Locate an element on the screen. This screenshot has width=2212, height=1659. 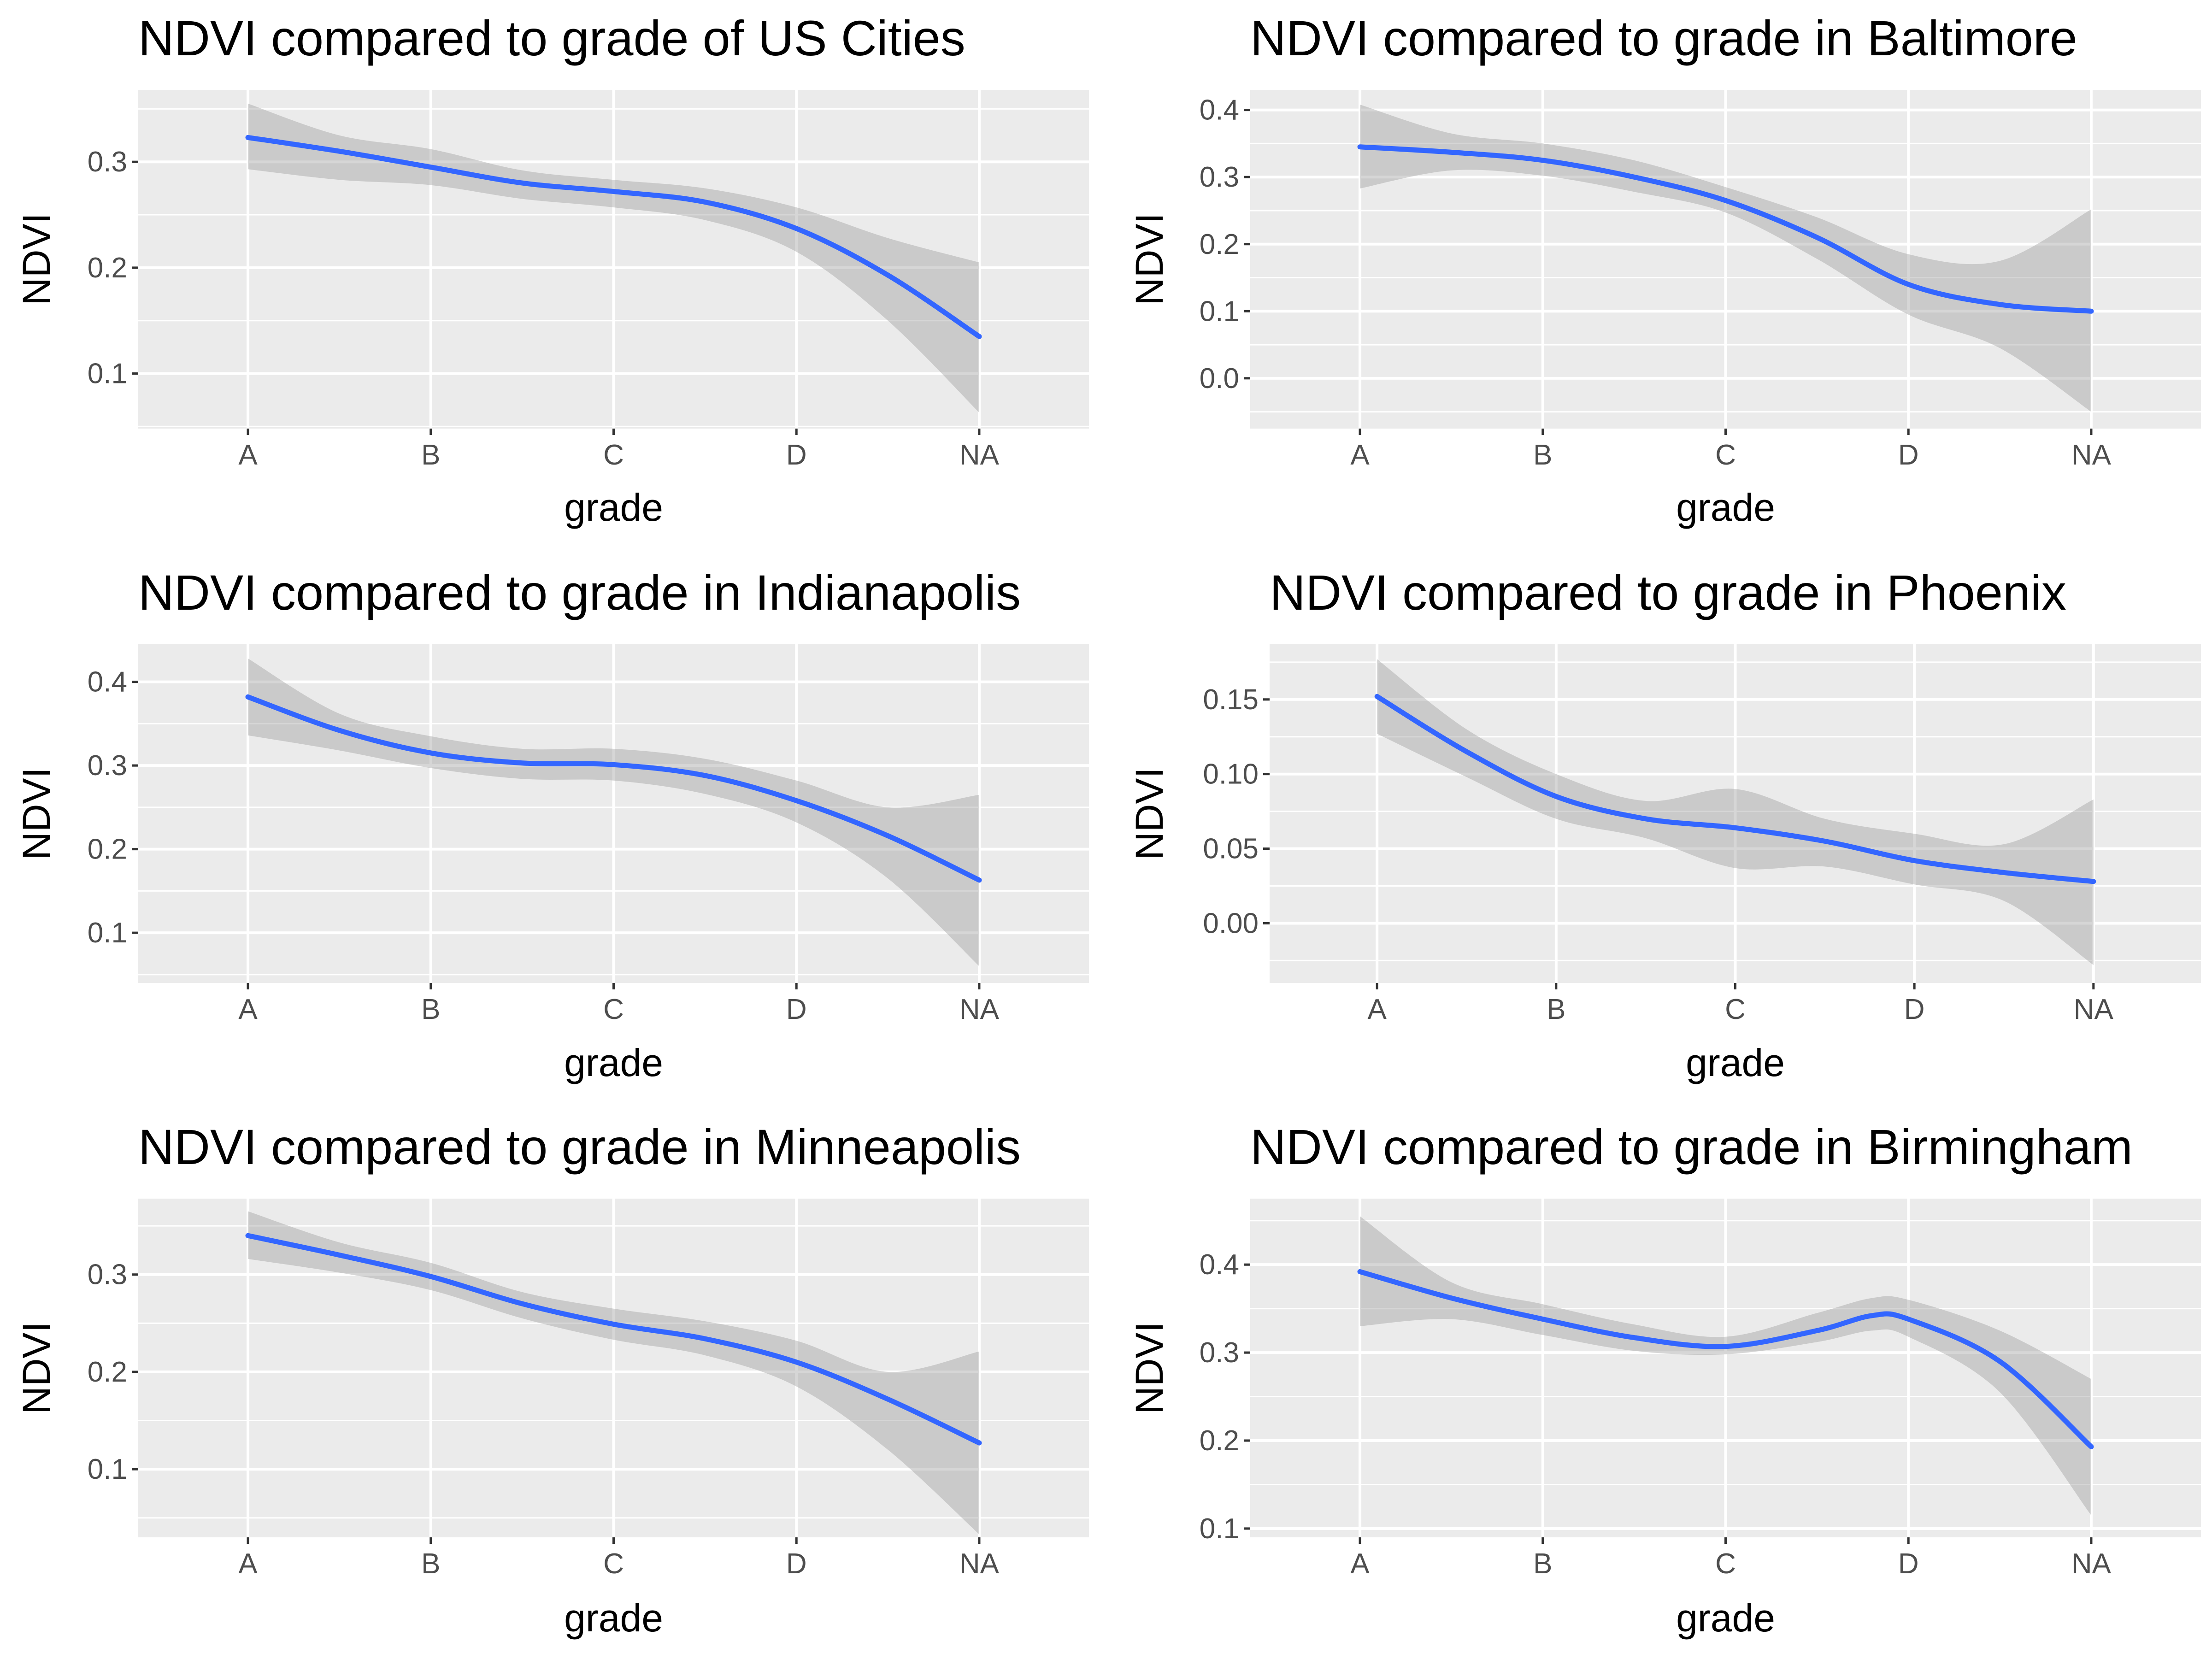
y-tick-label: 0.05 is located at coordinates (1231, 849).